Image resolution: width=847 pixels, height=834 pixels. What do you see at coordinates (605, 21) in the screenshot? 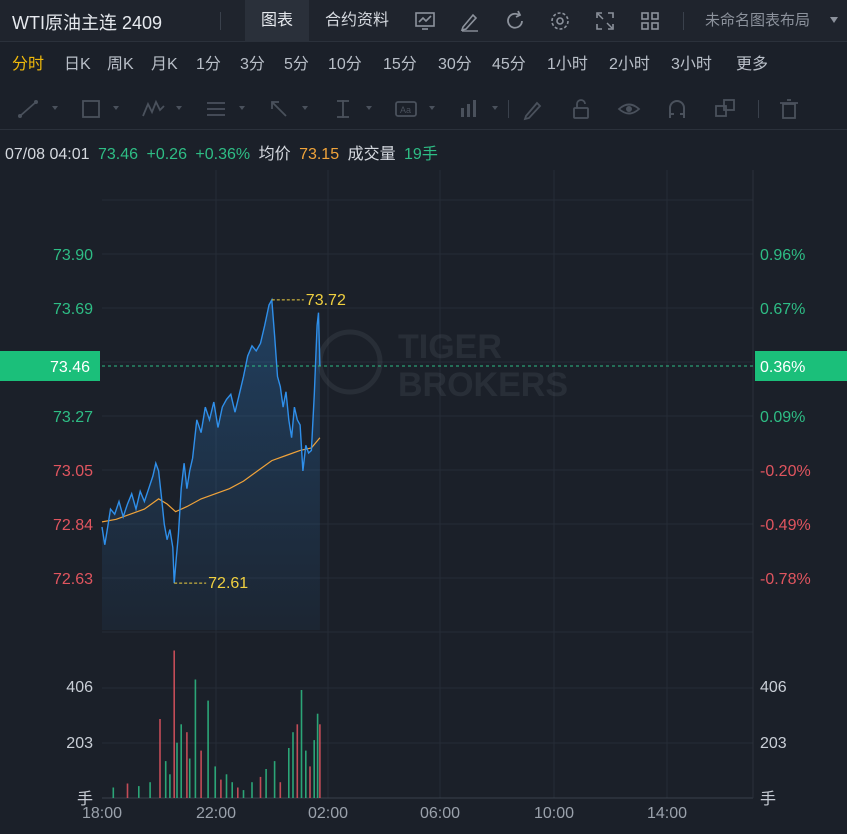
I see `fullscreen-icon` at bounding box center [605, 21].